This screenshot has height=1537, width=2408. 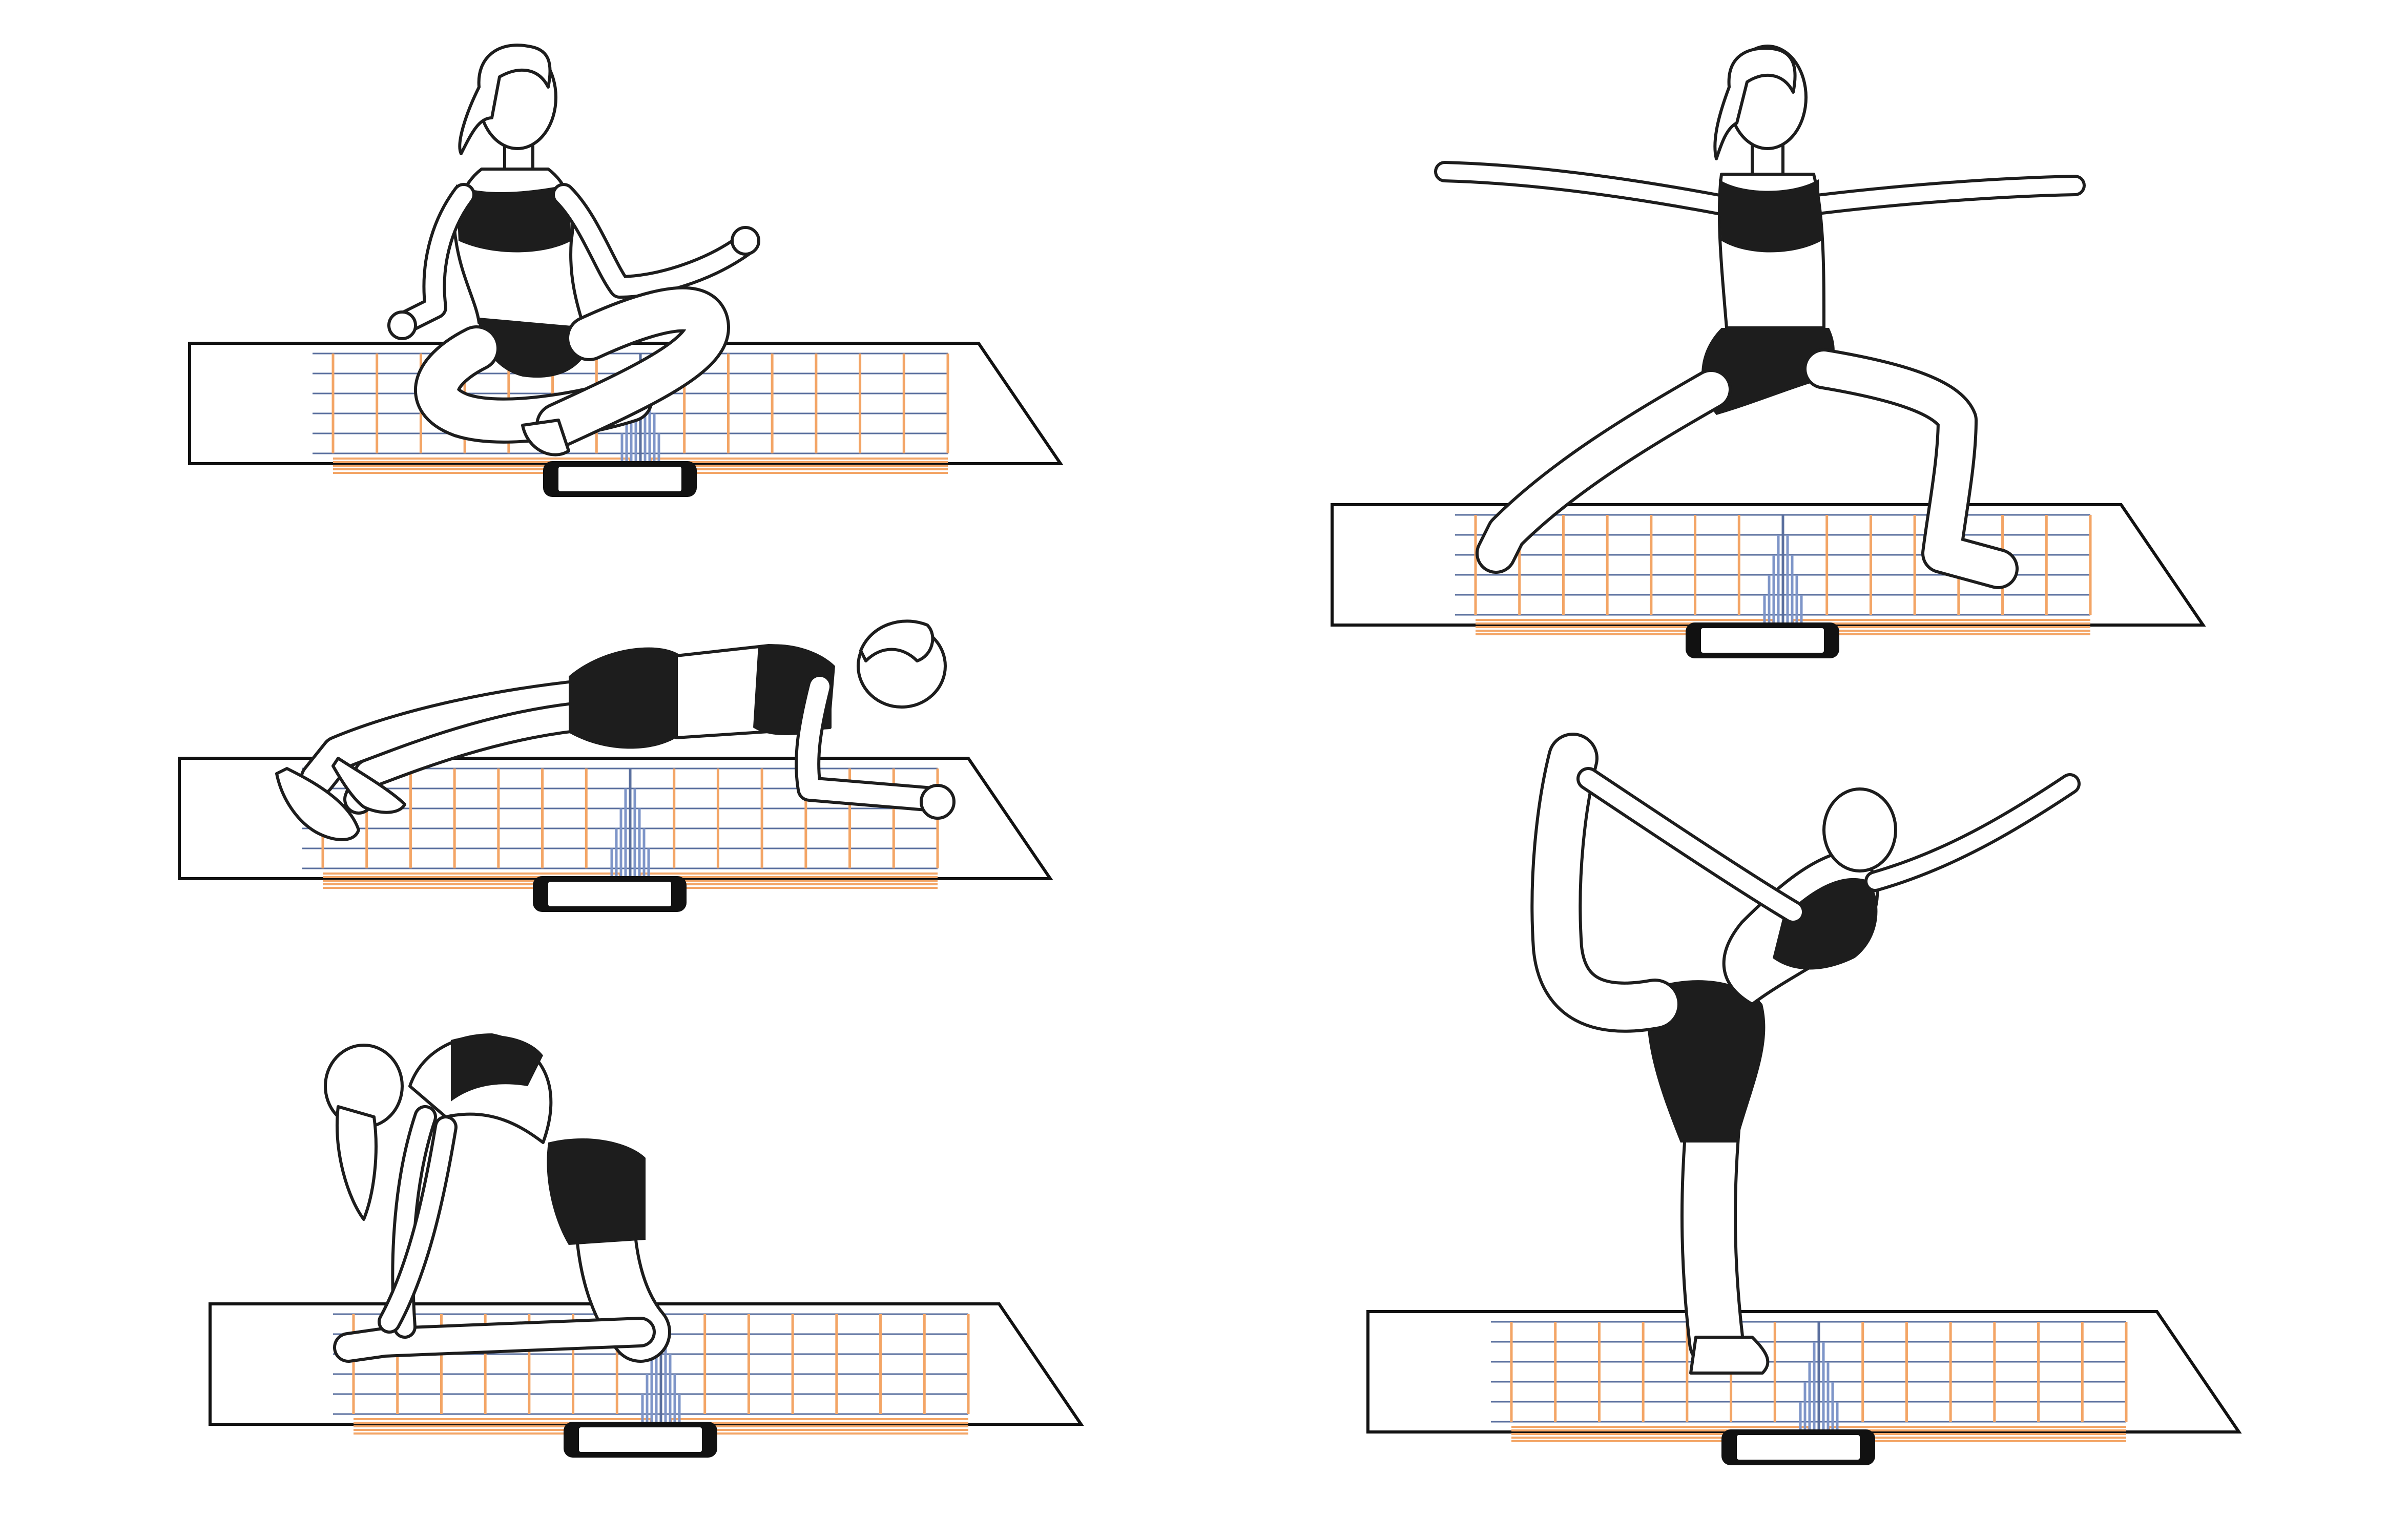 I want to click on plank-figure, so click(x=615, y=730).